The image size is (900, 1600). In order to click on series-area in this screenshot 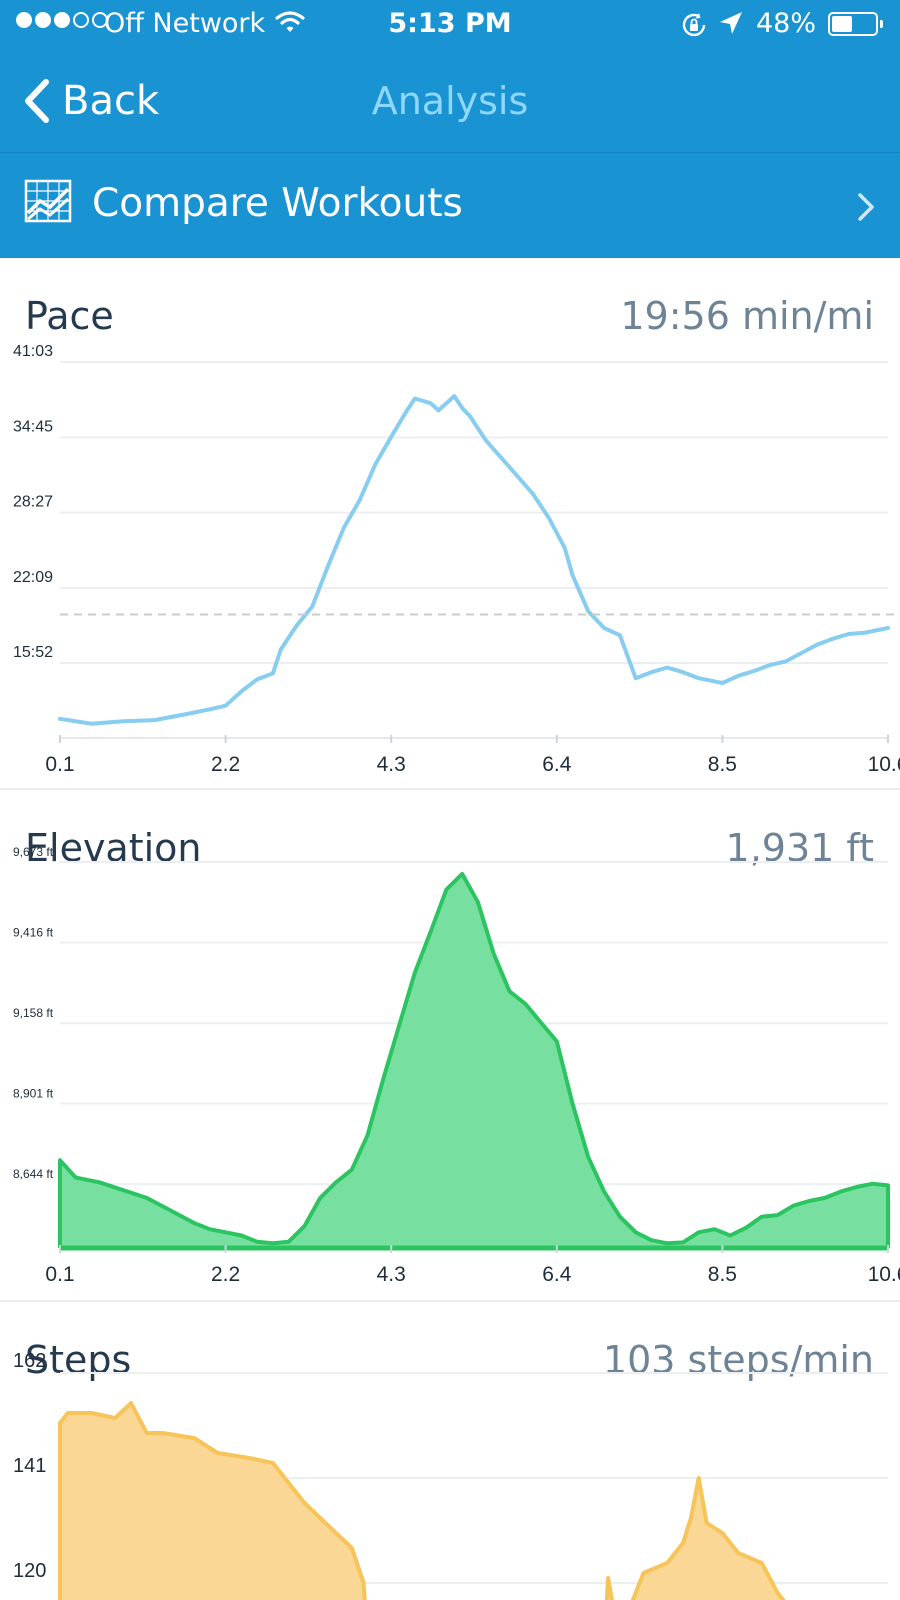, I will do `click(422, 1501)`.